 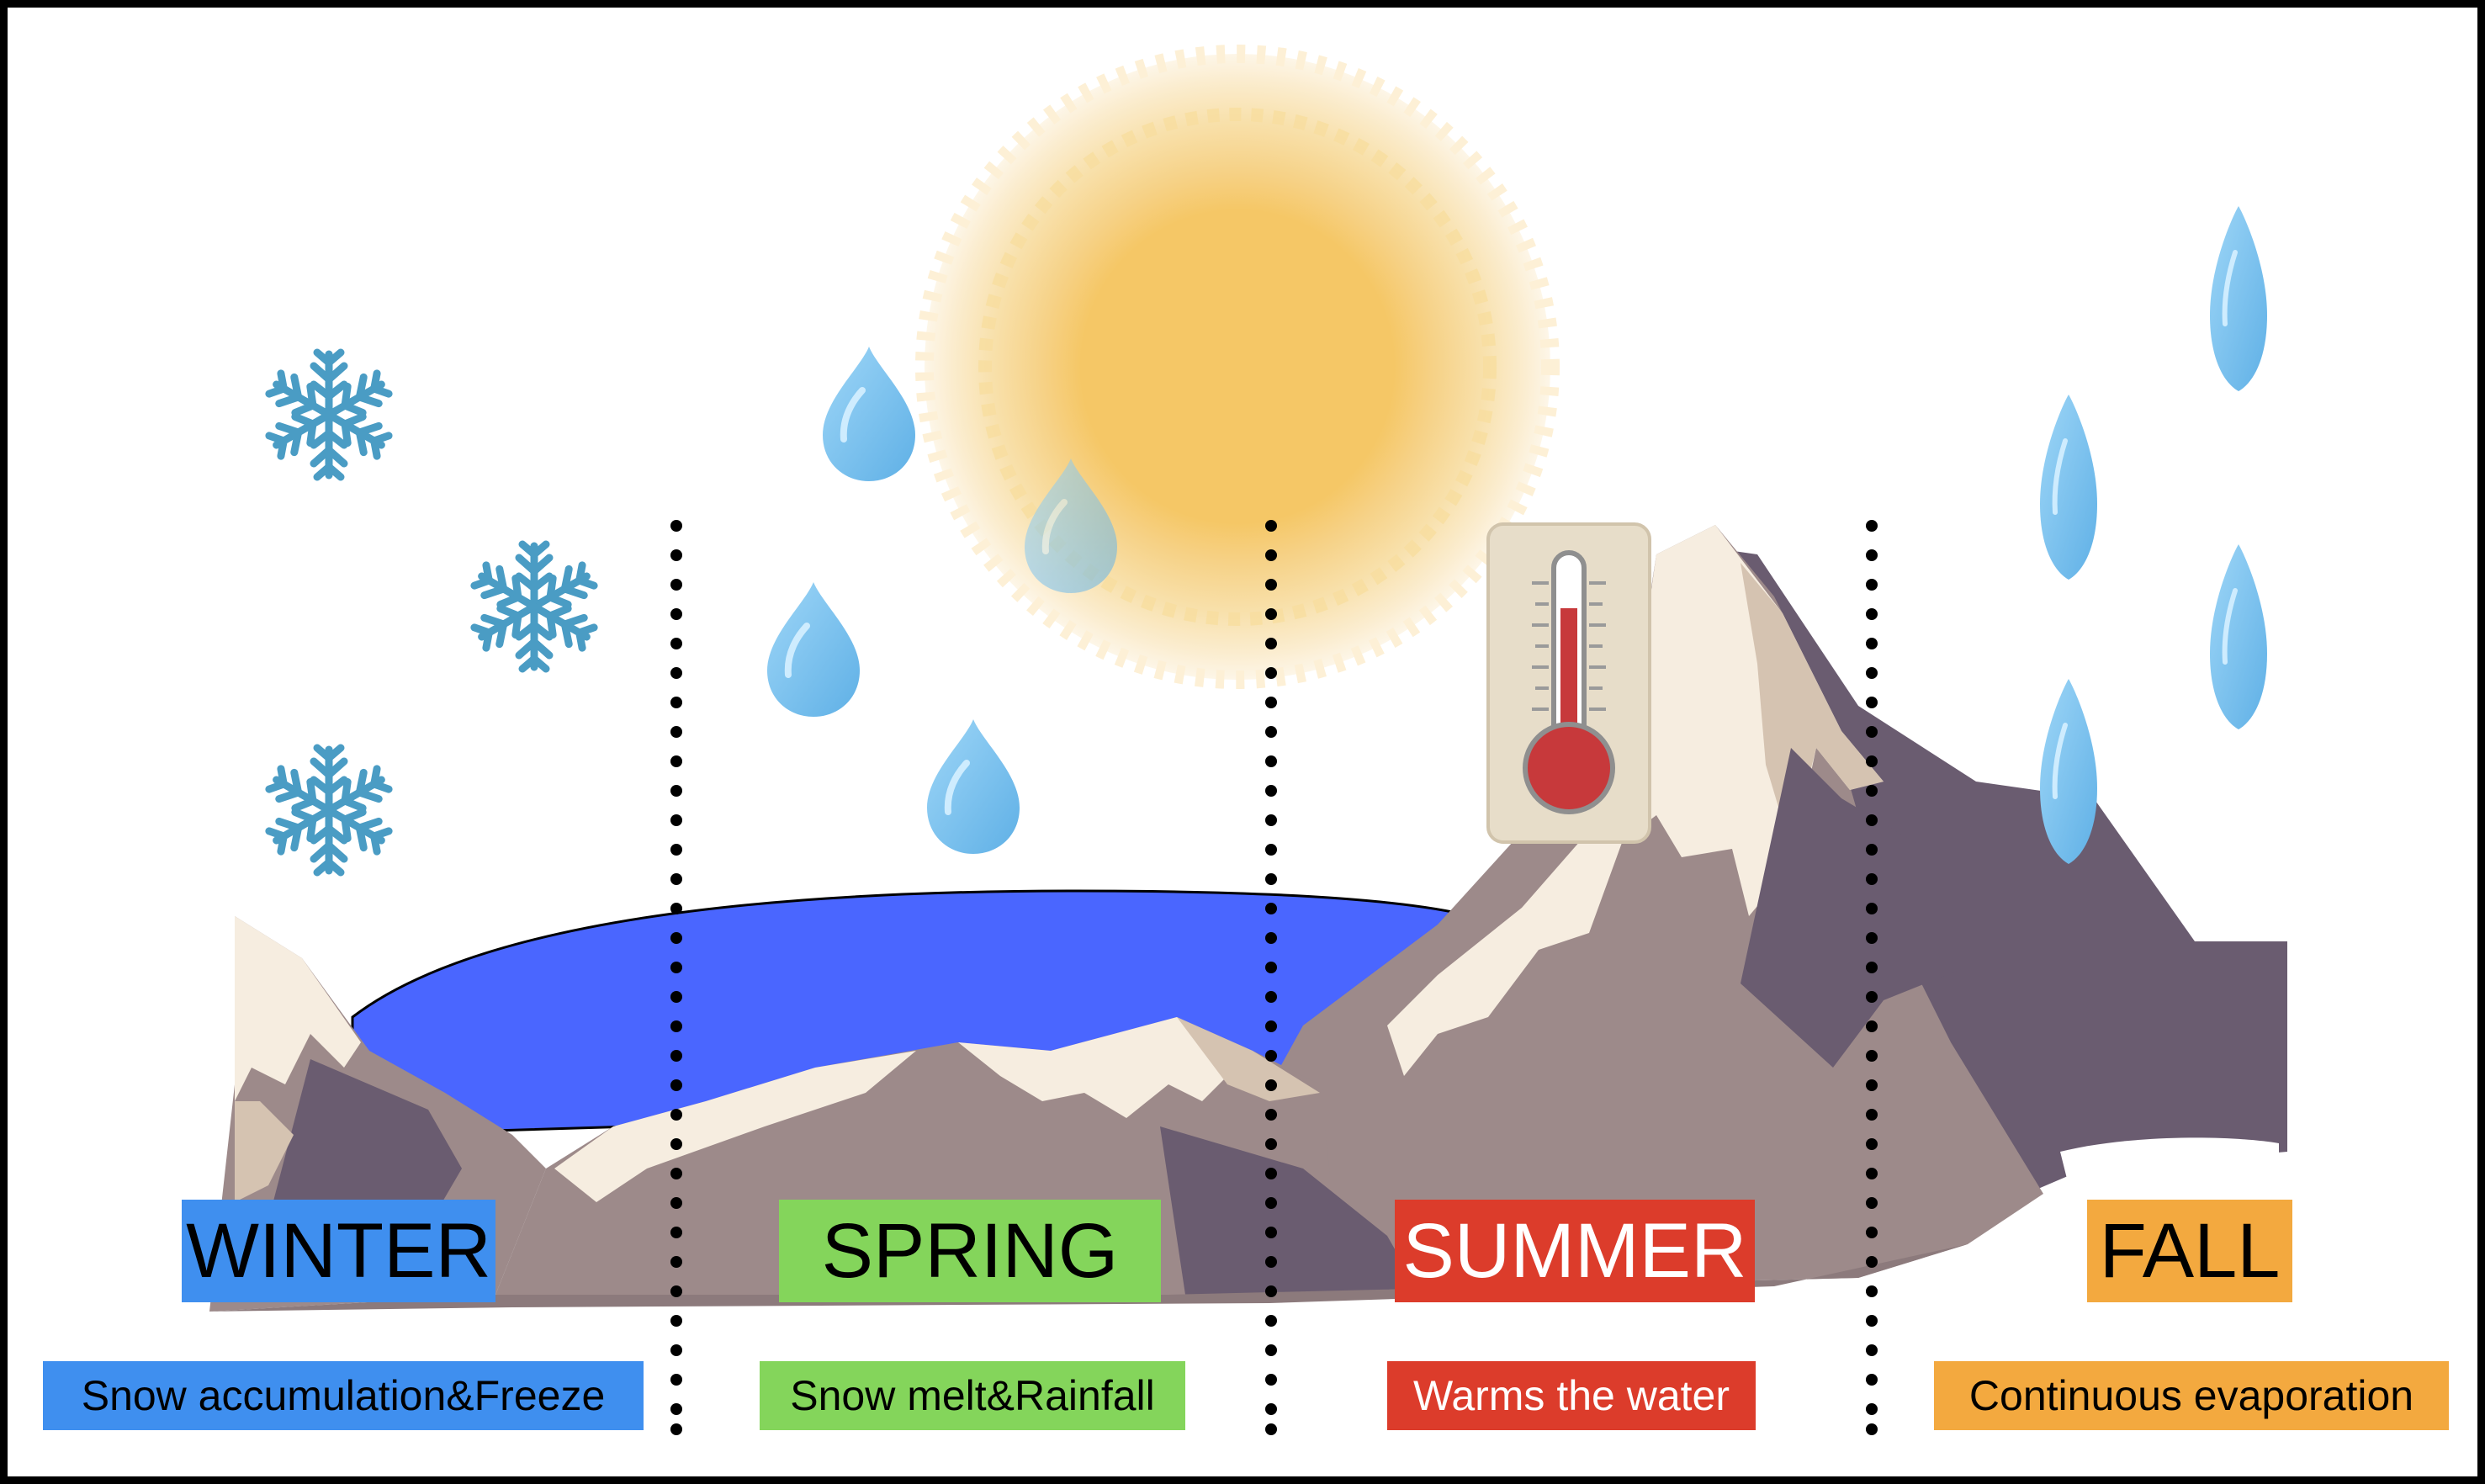 What do you see at coordinates (343, 1395) in the screenshot?
I see `season-description-winter: Snow accumulation&Freeze` at bounding box center [343, 1395].